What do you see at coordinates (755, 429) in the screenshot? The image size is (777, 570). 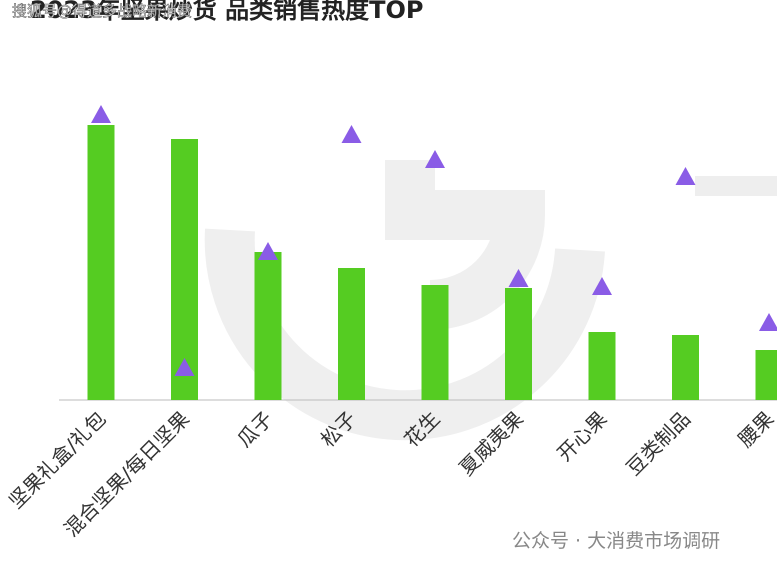 I see `x-tick-label: 腰果` at bounding box center [755, 429].